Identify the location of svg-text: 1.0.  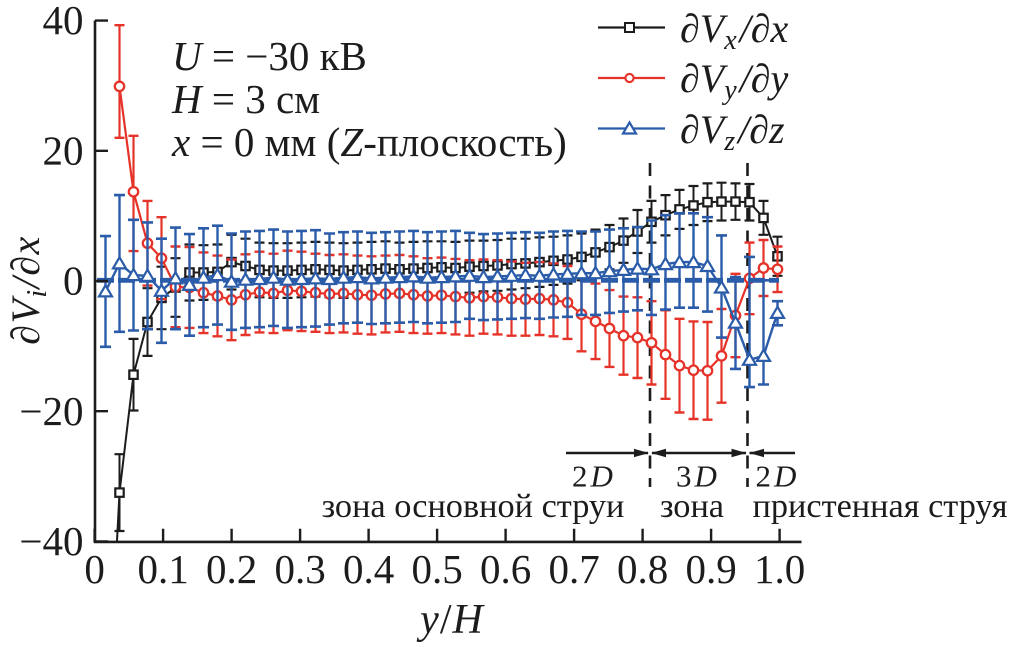
(779, 569).